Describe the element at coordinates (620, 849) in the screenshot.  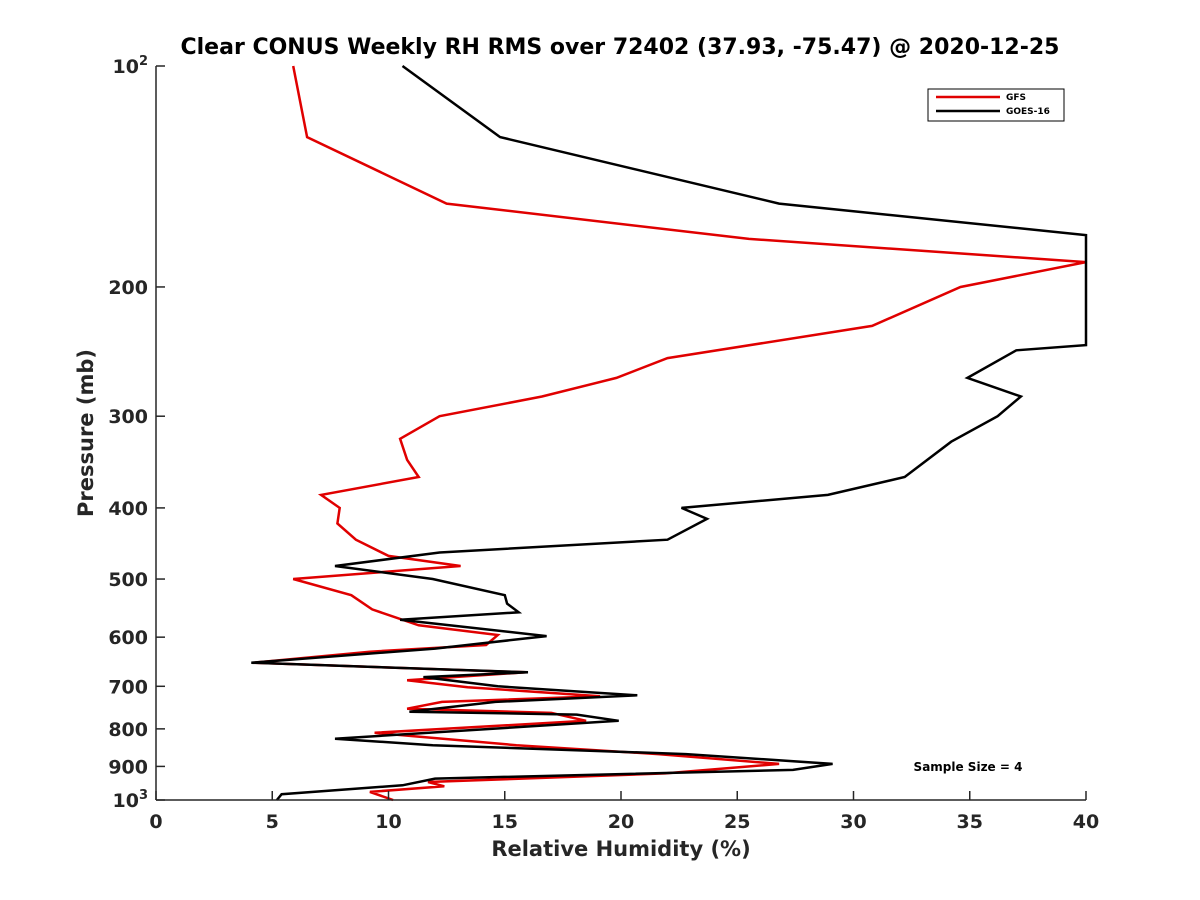
I see `x-axis-title: Relative Humidity (%)` at that location.